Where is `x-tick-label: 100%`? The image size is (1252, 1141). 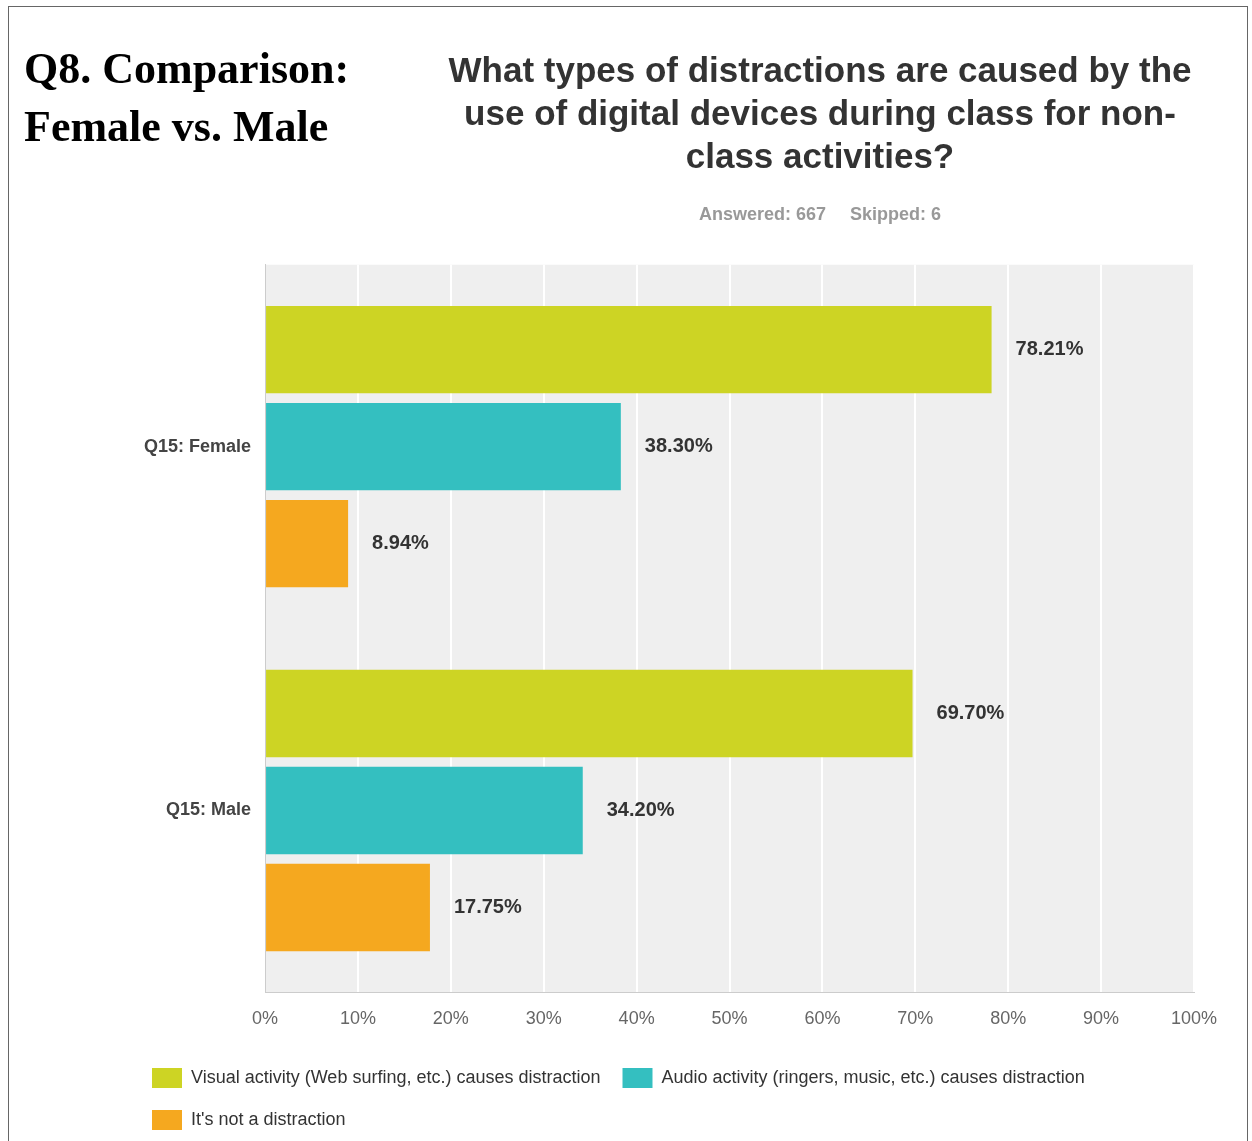
x-tick-label: 100% is located at coordinates (1194, 1018).